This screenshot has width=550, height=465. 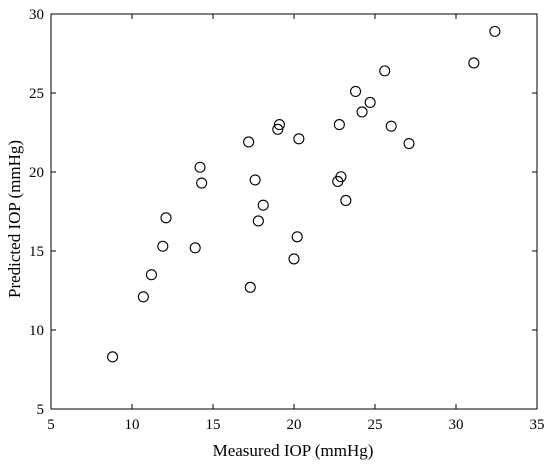 I want to click on x-tick-label: 20, so click(x=294, y=425).